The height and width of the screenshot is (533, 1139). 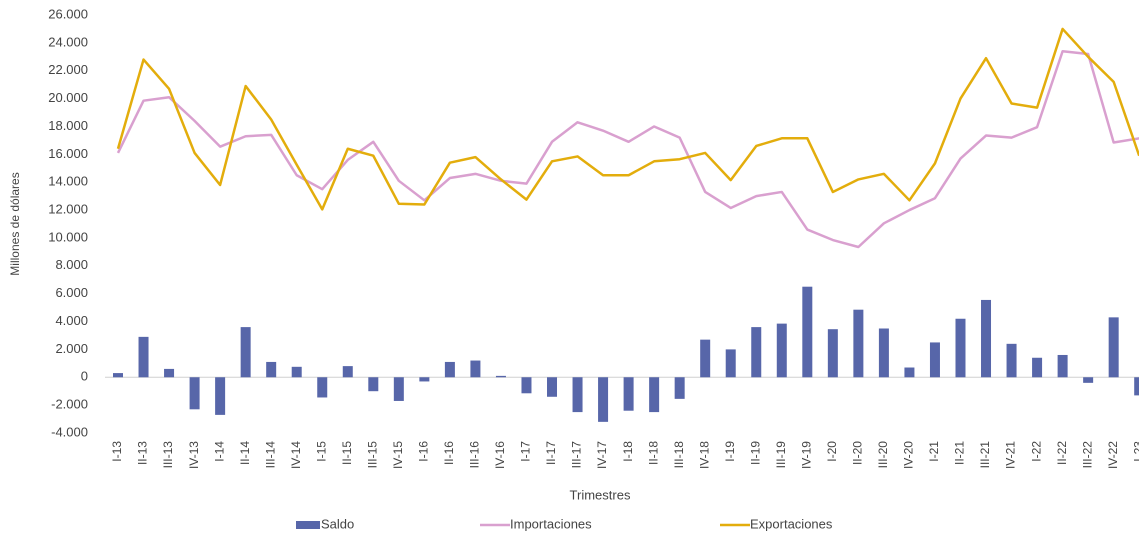 What do you see at coordinates (143, 453) in the screenshot?
I see `x-tick-label: II-13` at bounding box center [143, 453].